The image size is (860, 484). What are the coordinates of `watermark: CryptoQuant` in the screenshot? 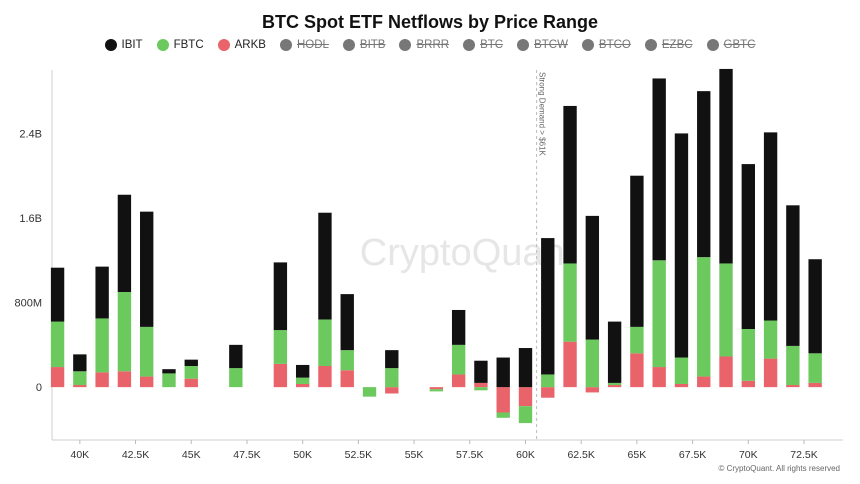 It's located at (468, 253).